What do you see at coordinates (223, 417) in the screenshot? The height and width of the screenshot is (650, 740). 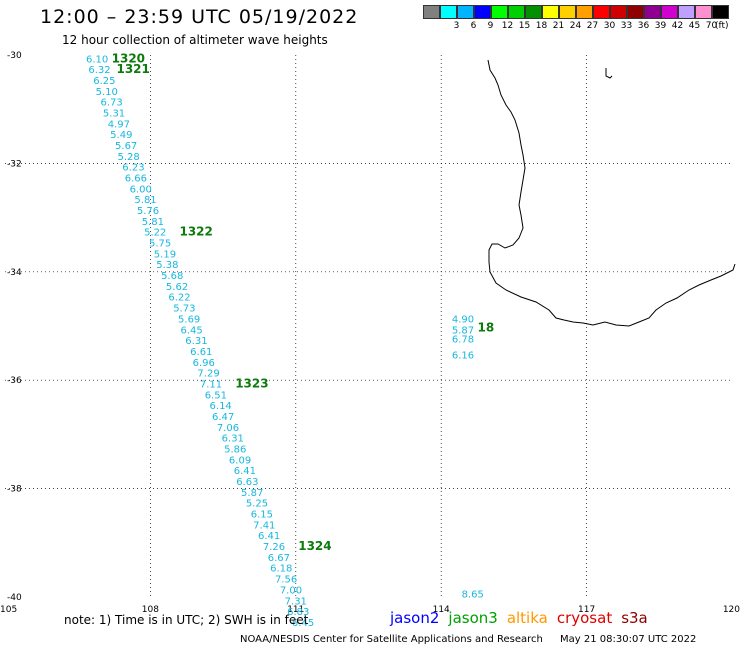 I see `wave-height-value: 6.47` at bounding box center [223, 417].